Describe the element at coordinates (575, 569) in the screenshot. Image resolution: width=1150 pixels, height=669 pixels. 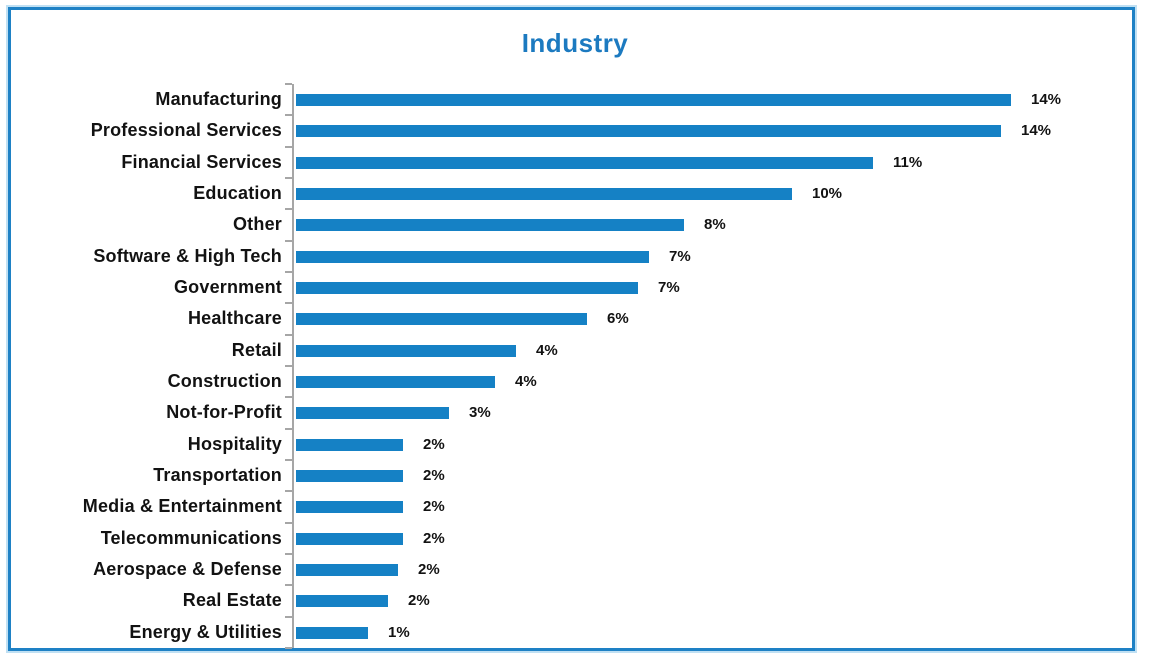
I see `bar-row: Aerospace & Defense 2%` at that location.